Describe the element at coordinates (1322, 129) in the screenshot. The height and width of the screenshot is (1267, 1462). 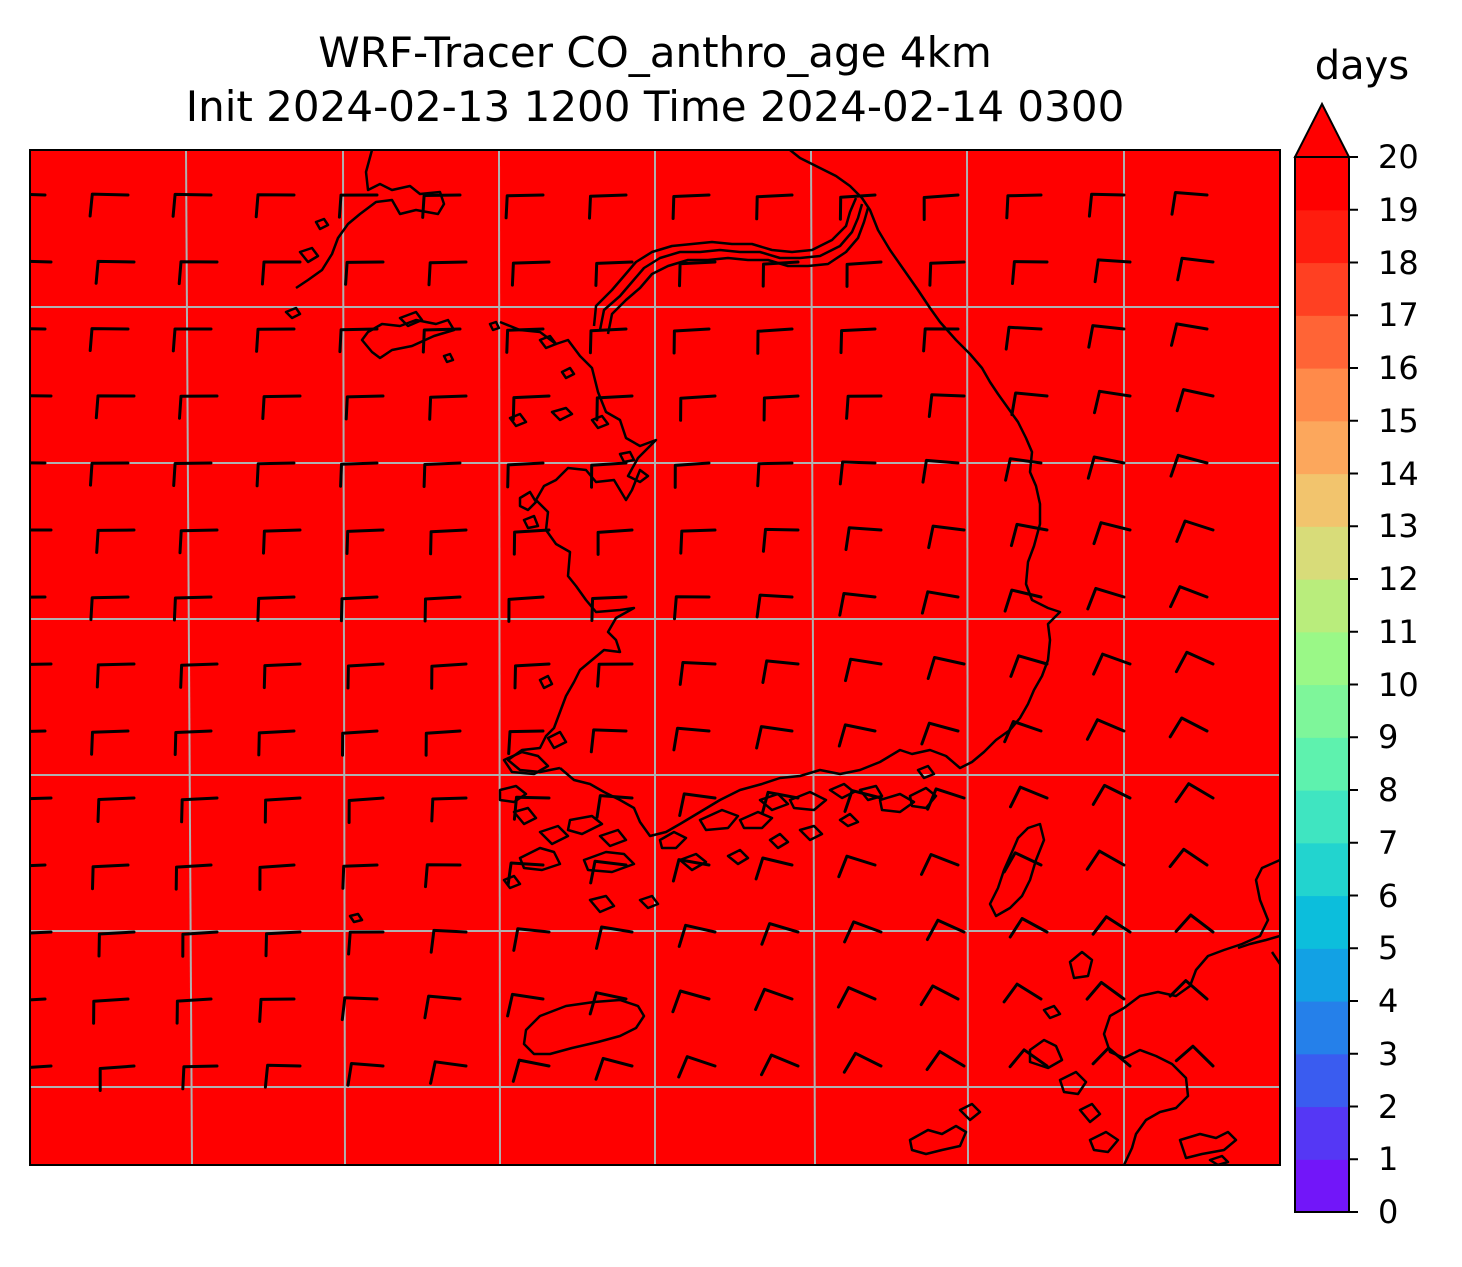
I see `colorbar-extend-arrow` at that location.